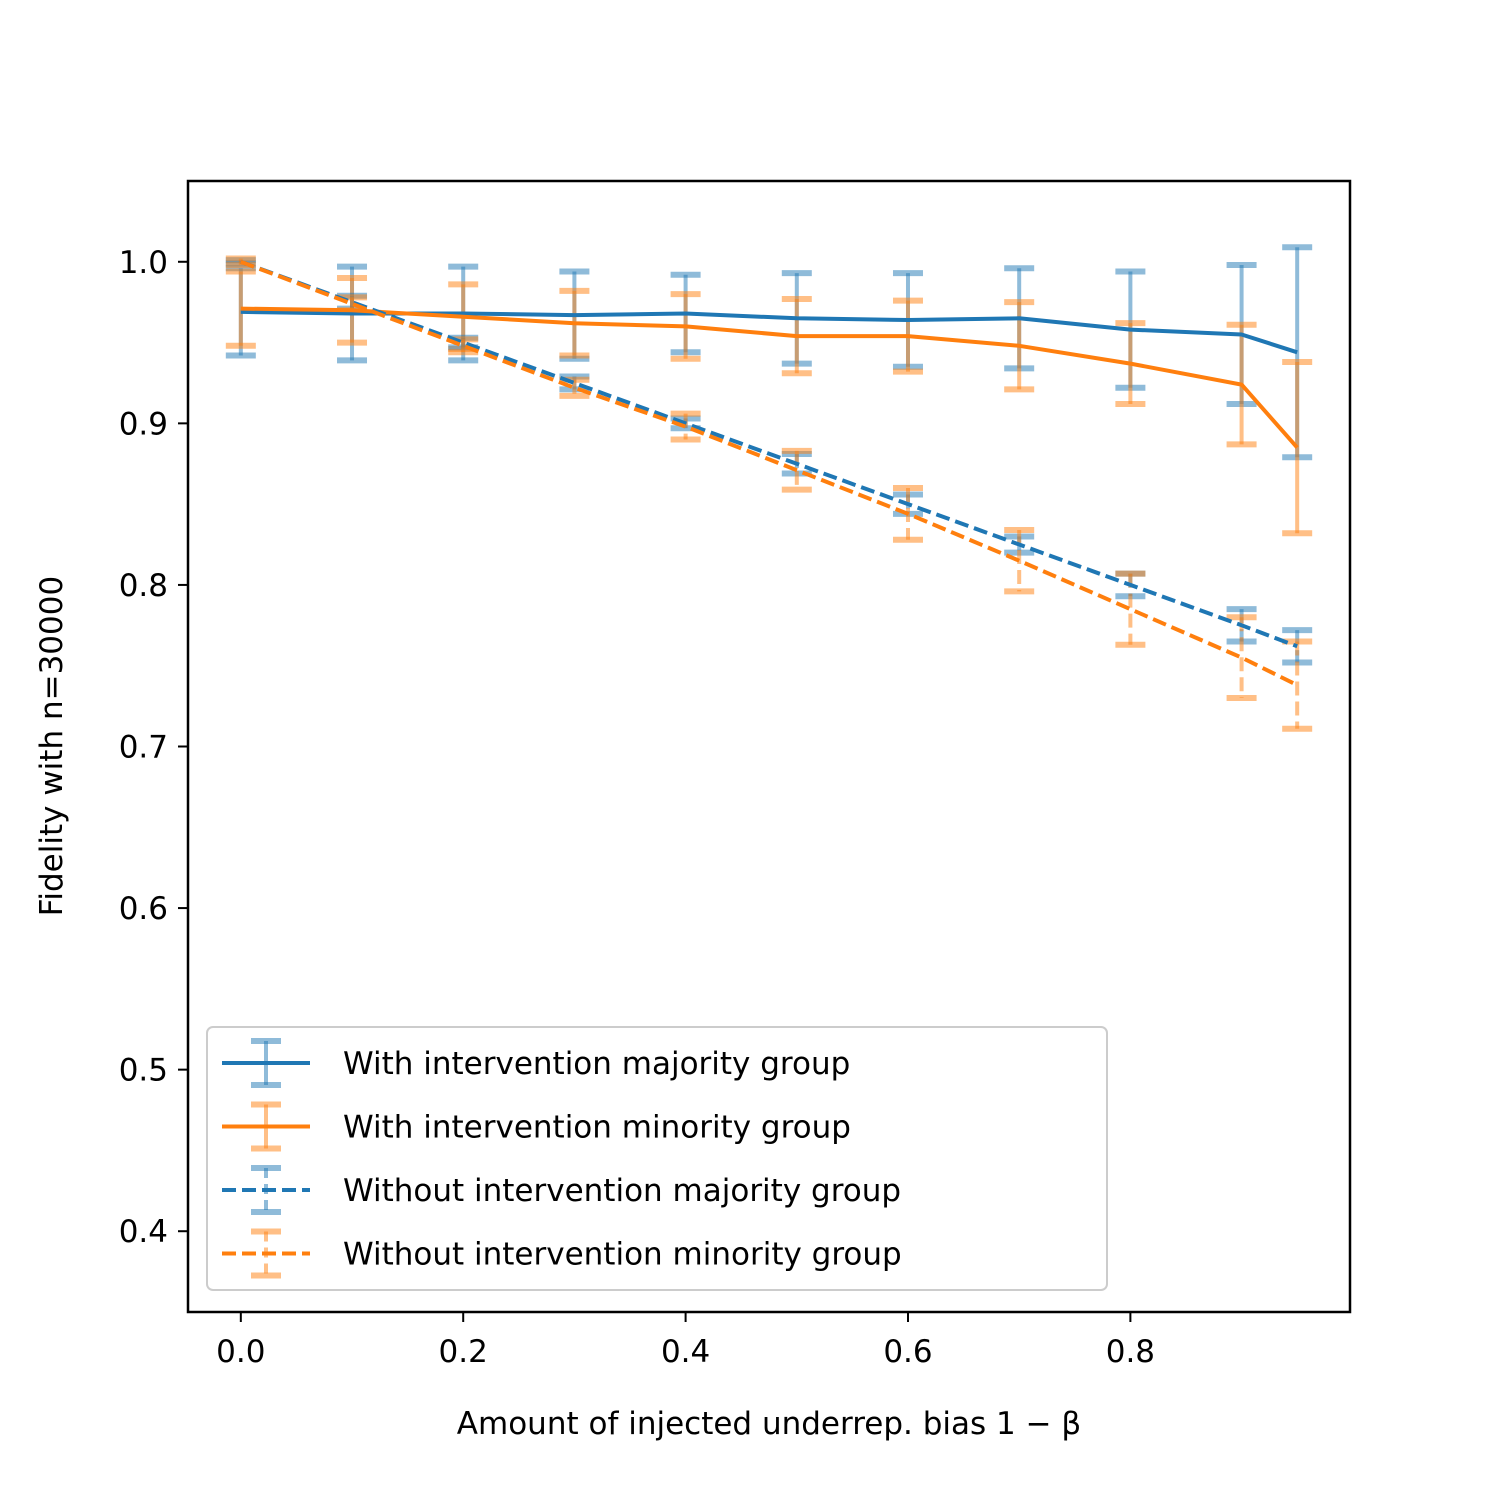 This screenshot has width=1500, height=1505. I want to click on legend-item-0: With intervention majority group, so click(536, 1063).